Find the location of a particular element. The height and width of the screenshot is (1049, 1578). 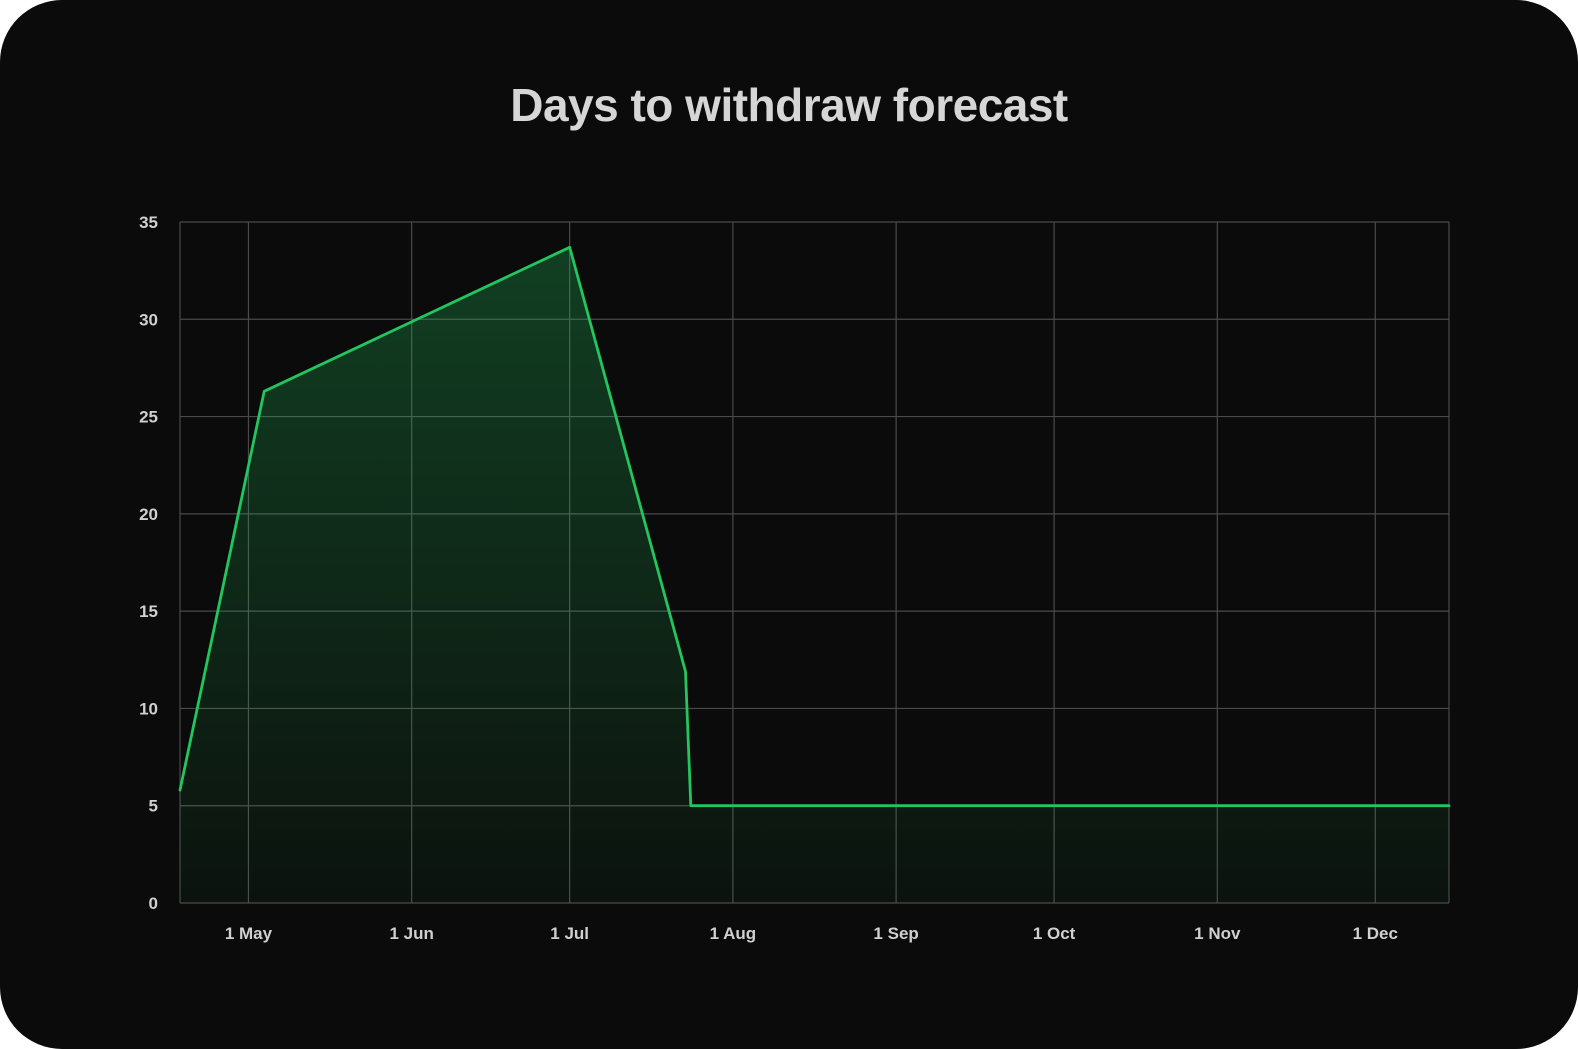

y-tick-label: 15 is located at coordinates (148, 611).